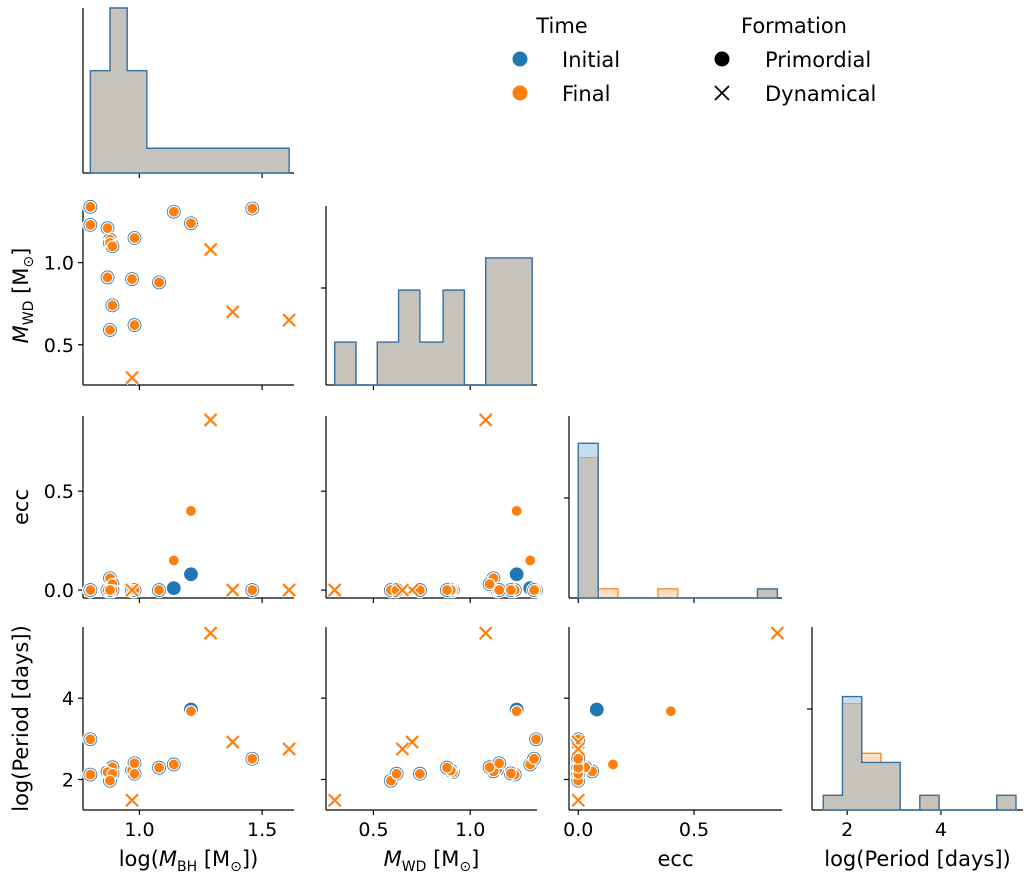 This screenshot has height=875, width=1026. I want to click on axis-label-part: log(, so click(139, 859).